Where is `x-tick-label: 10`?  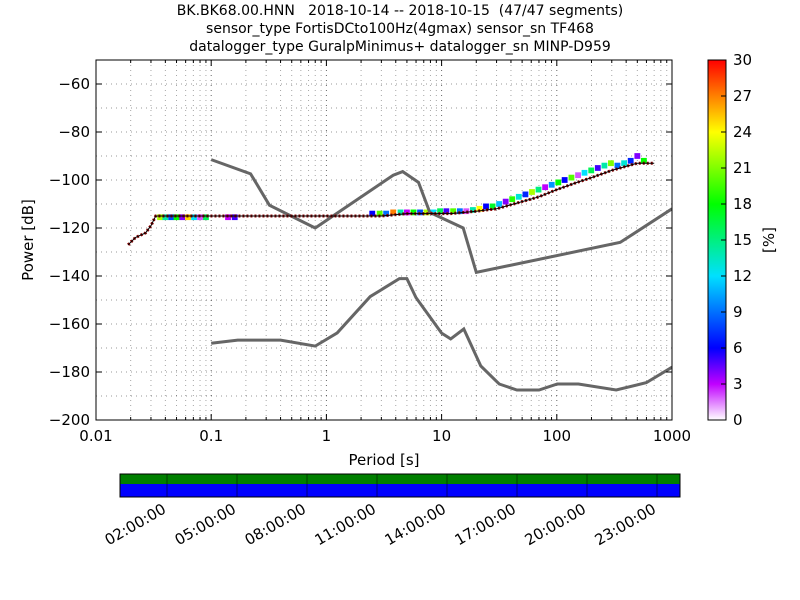
x-tick-label: 10 is located at coordinates (441, 436).